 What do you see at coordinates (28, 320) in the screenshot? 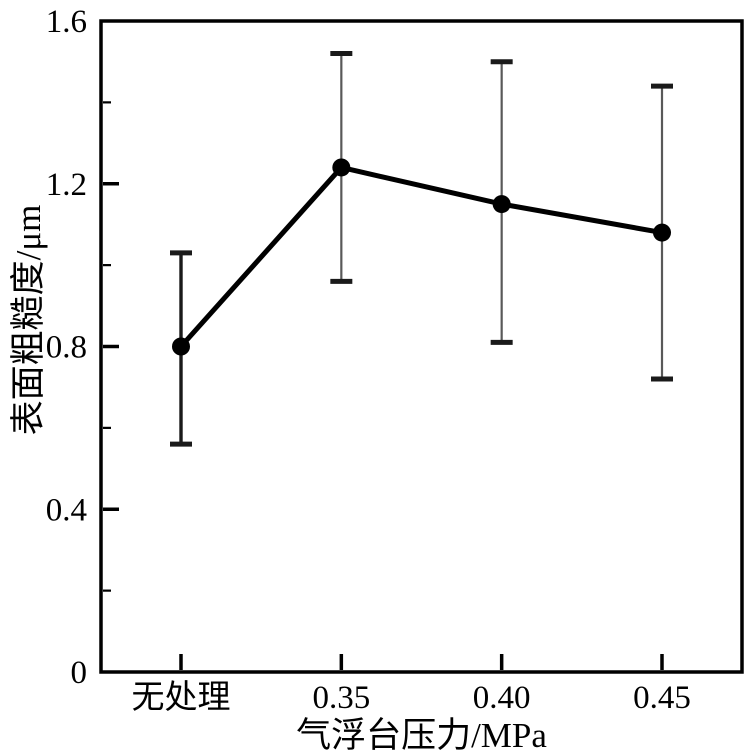
I see `y-axis-title: 表面粗糙度/μm` at bounding box center [28, 320].